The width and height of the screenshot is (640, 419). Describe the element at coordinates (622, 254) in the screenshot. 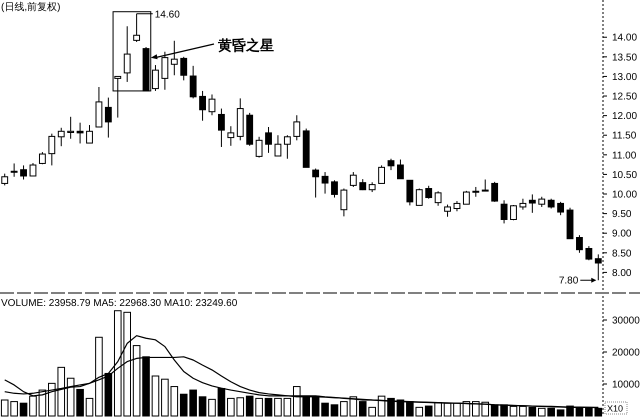

I see `y-tick-label: 8.50` at that location.